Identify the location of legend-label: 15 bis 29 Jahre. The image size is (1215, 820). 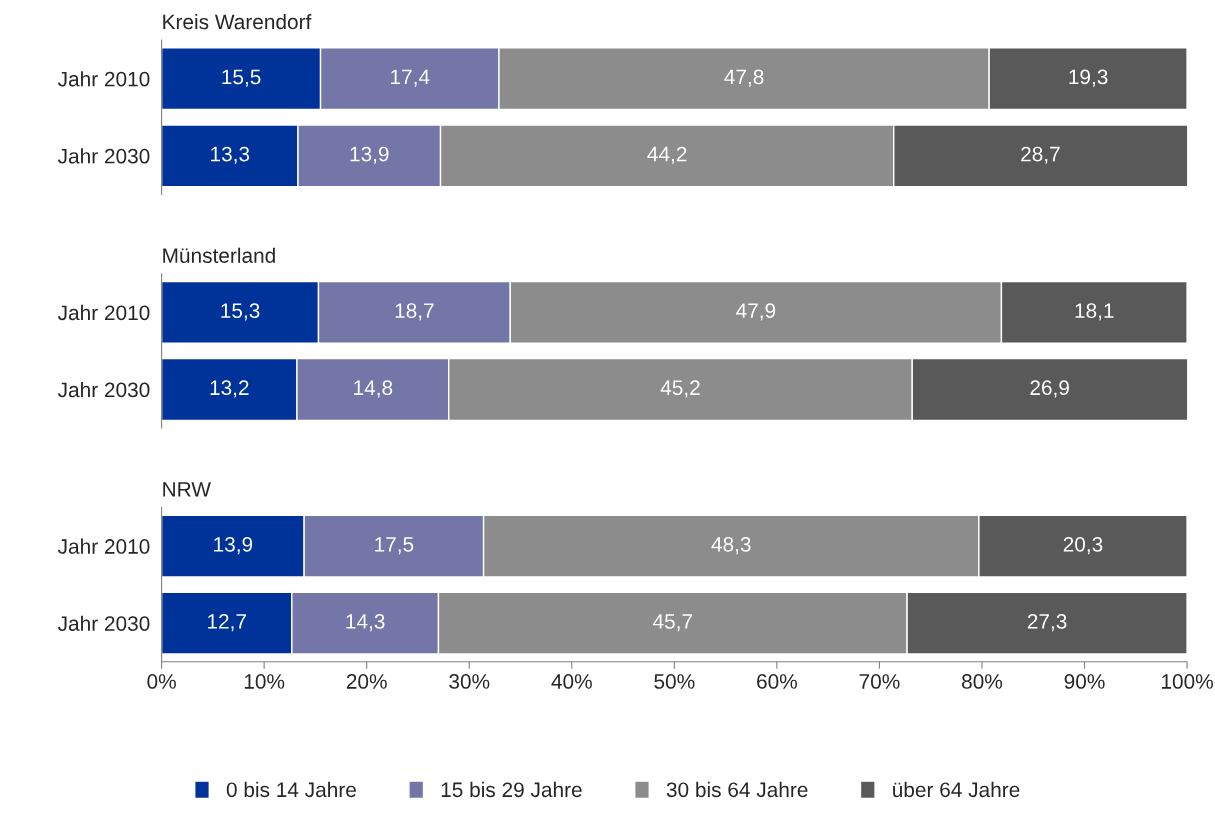
(511, 789).